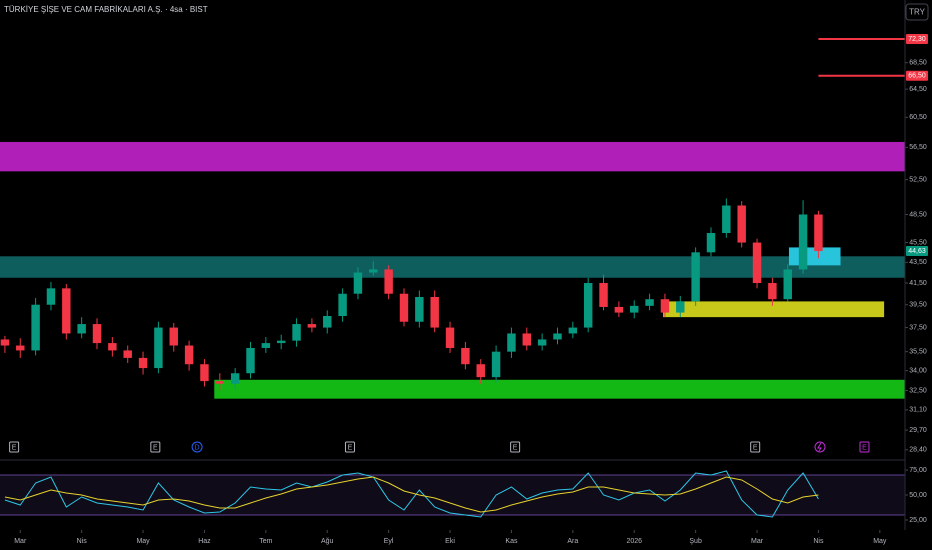 This screenshot has width=932, height=550. What do you see at coordinates (918, 370) in the screenshot?
I see `y-tick-label: 34,00` at bounding box center [918, 370].